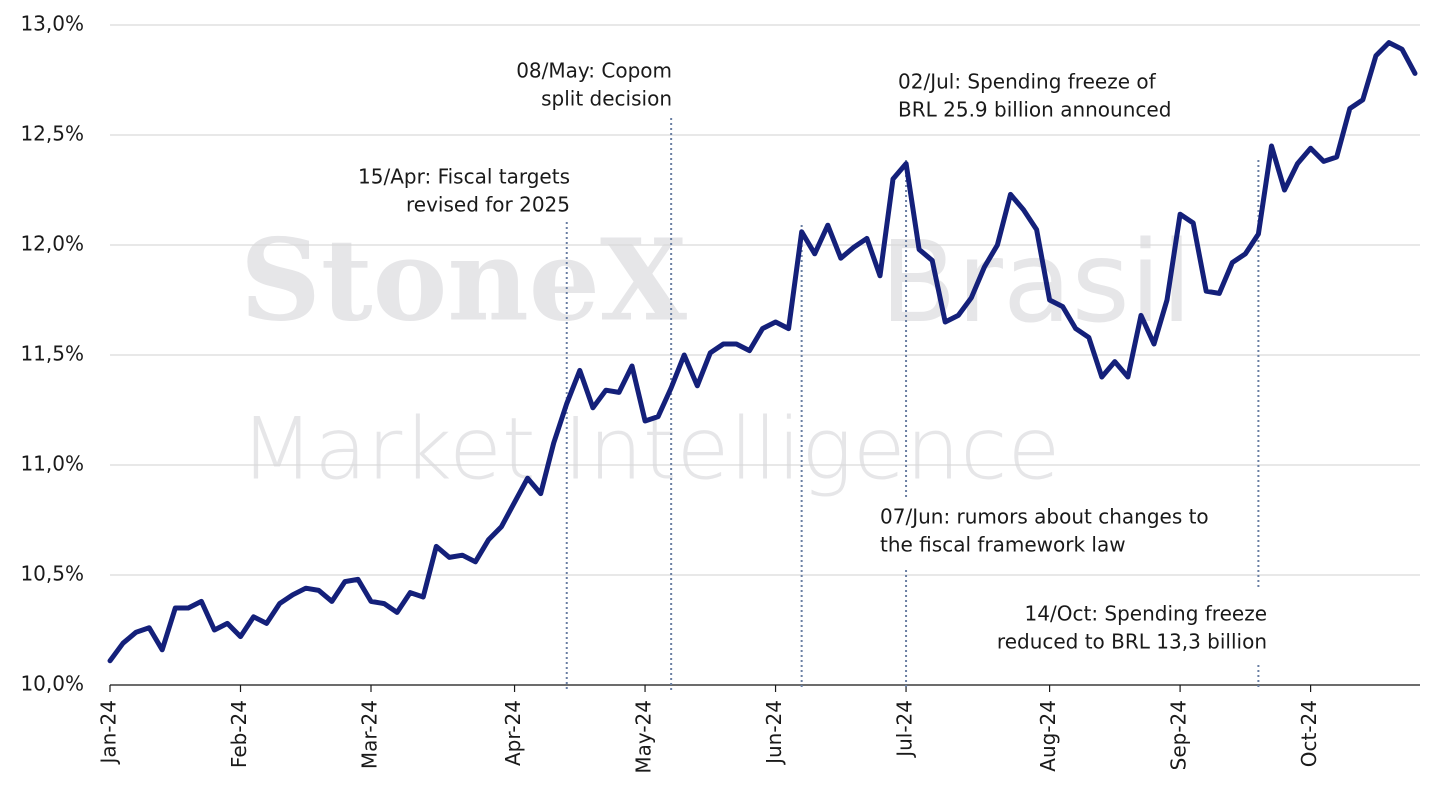 The height and width of the screenshot is (809, 1438). I want to click on y-tick-label: 10,5%, so click(52, 574).